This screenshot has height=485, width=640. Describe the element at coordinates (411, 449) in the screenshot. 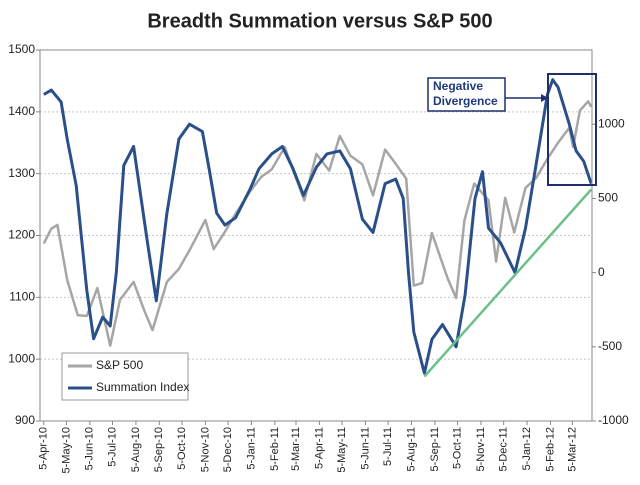

I see `x-tick-label: 5-Aug-11` at that location.